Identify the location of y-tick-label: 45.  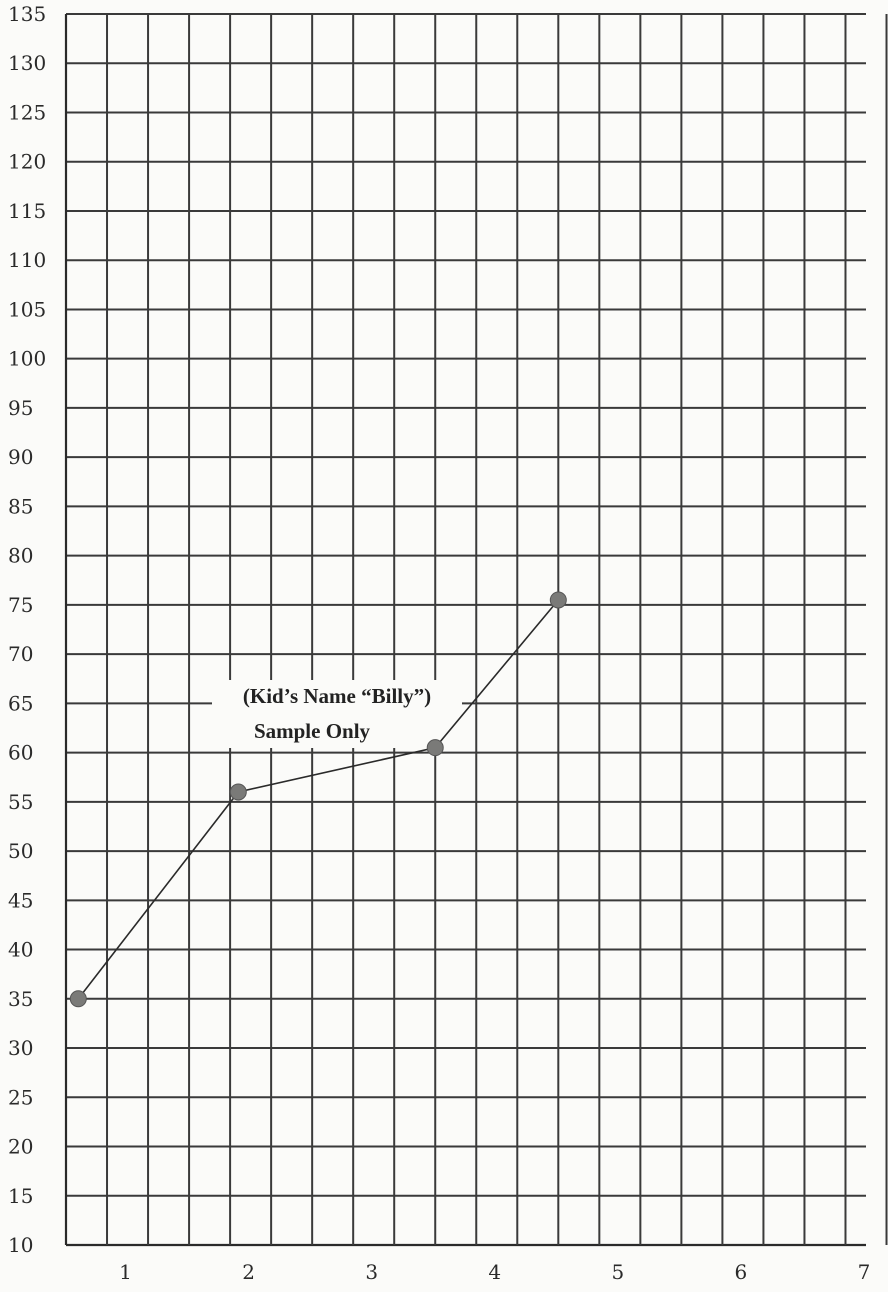
(20, 900).